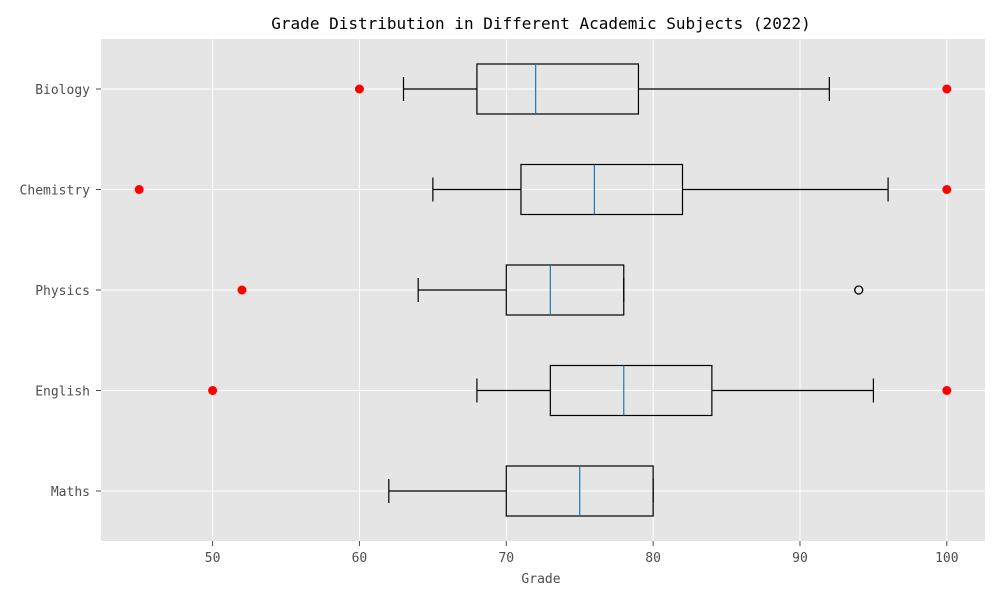 The image size is (1000, 600). What do you see at coordinates (62, 392) in the screenshot?
I see `y-tick-label: English` at bounding box center [62, 392].